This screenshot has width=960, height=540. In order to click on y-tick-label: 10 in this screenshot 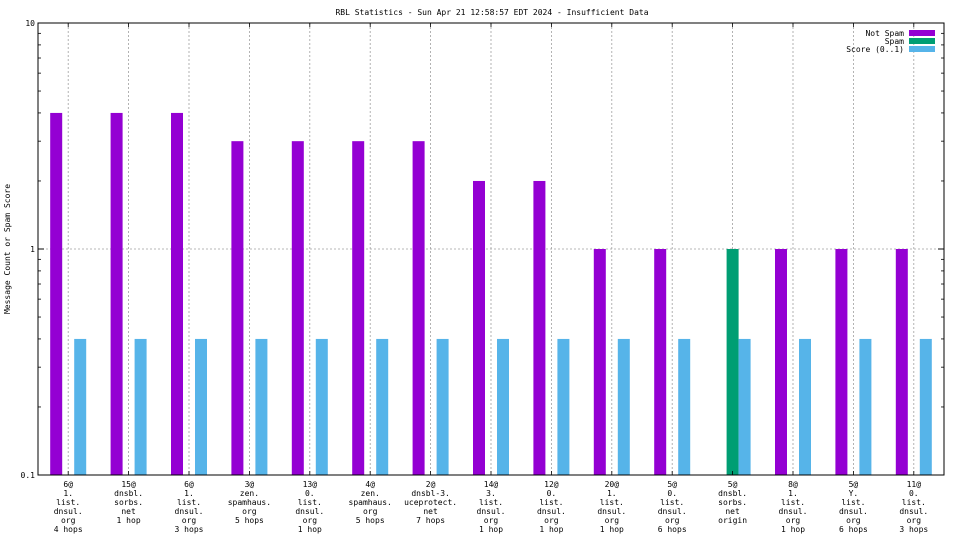, I will do `click(30, 23)`.